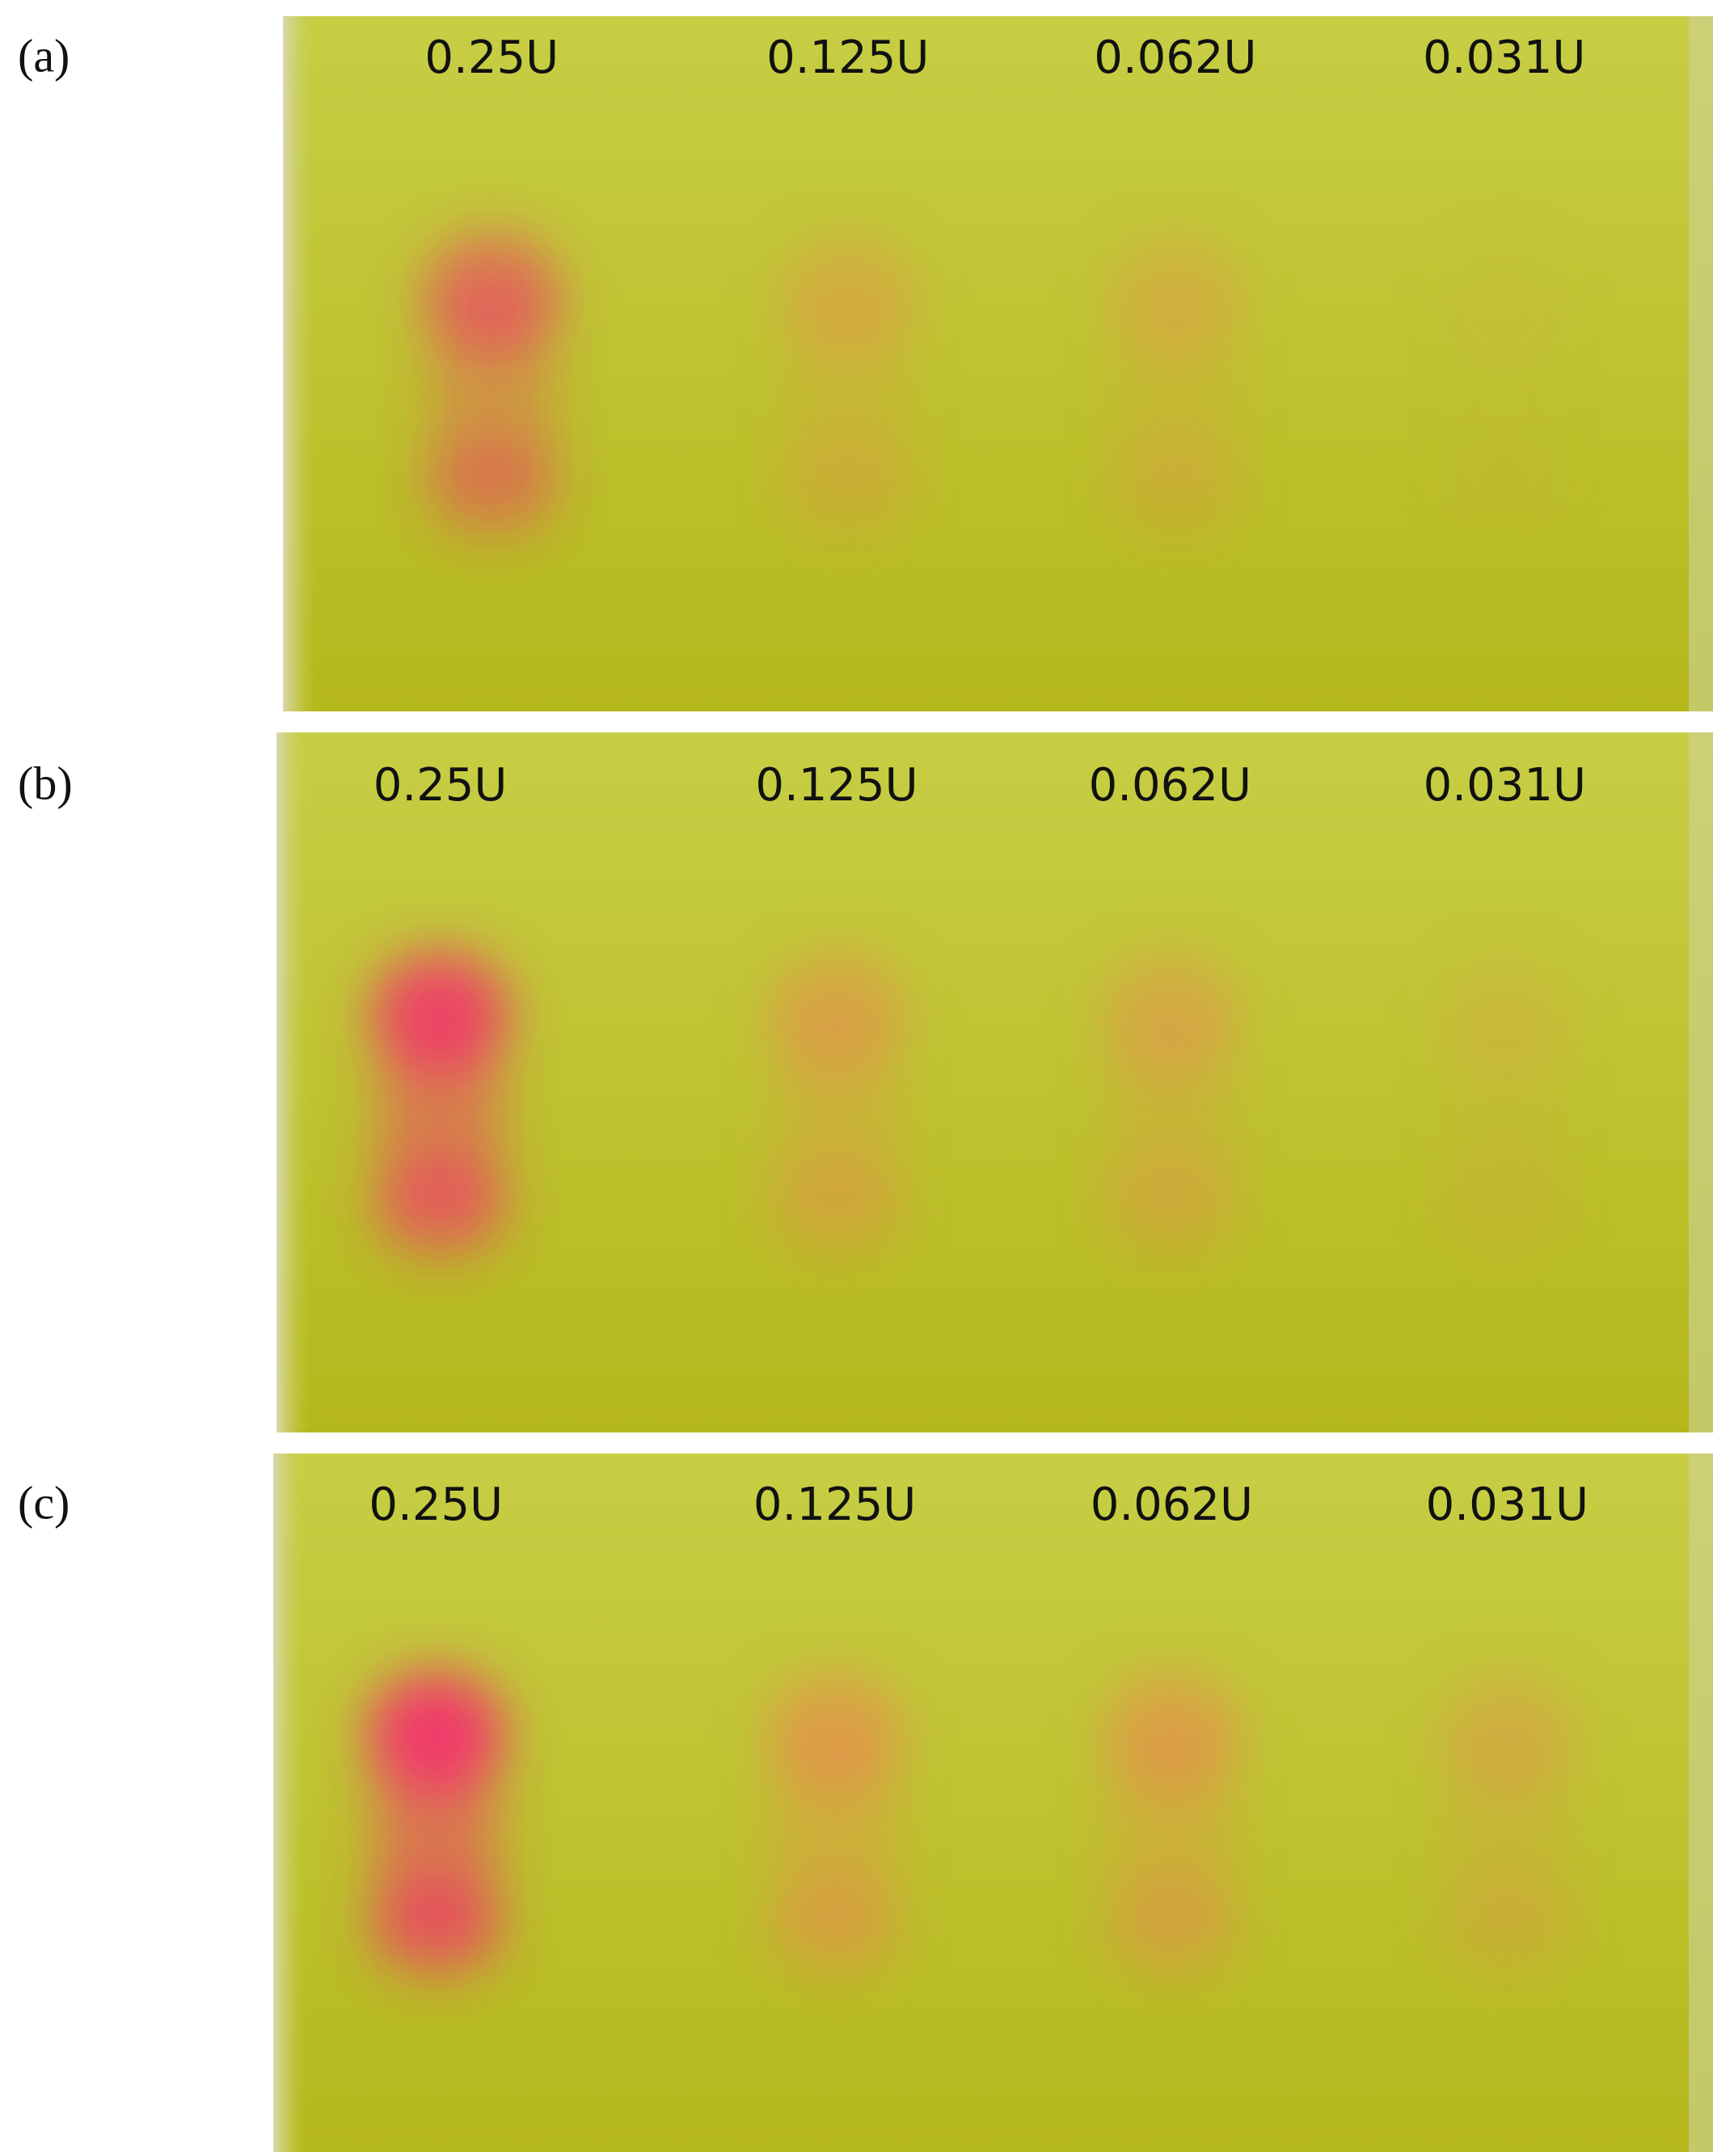 The image size is (1713, 2156). I want to click on panel-label: (b), so click(45, 783).